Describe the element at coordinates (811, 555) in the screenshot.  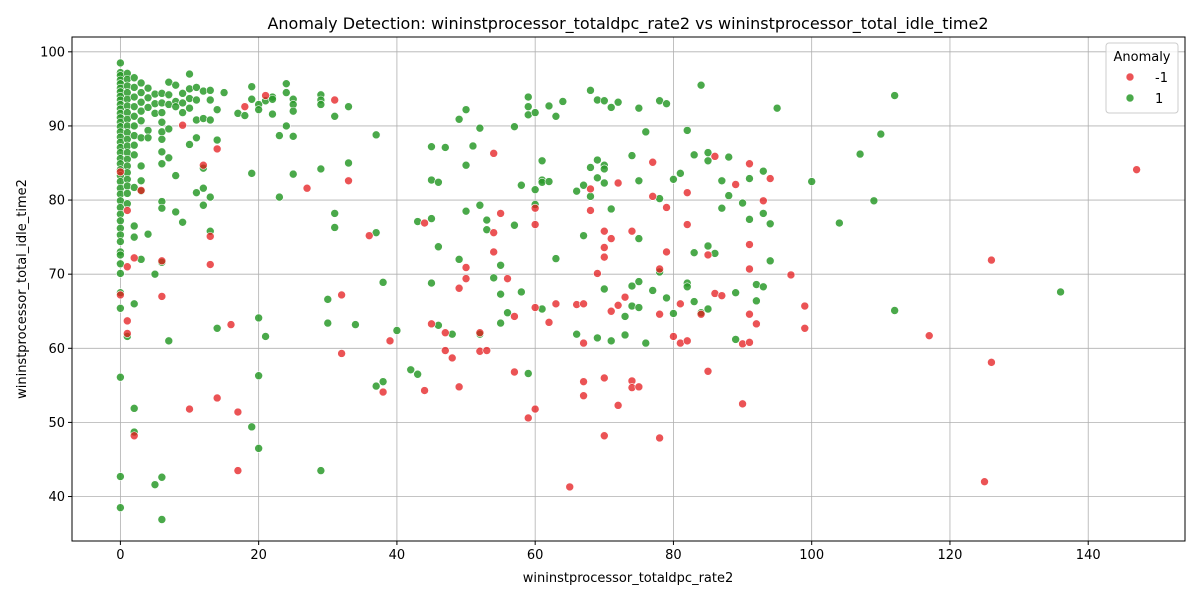
I see `x-tick-label: 100` at that location.